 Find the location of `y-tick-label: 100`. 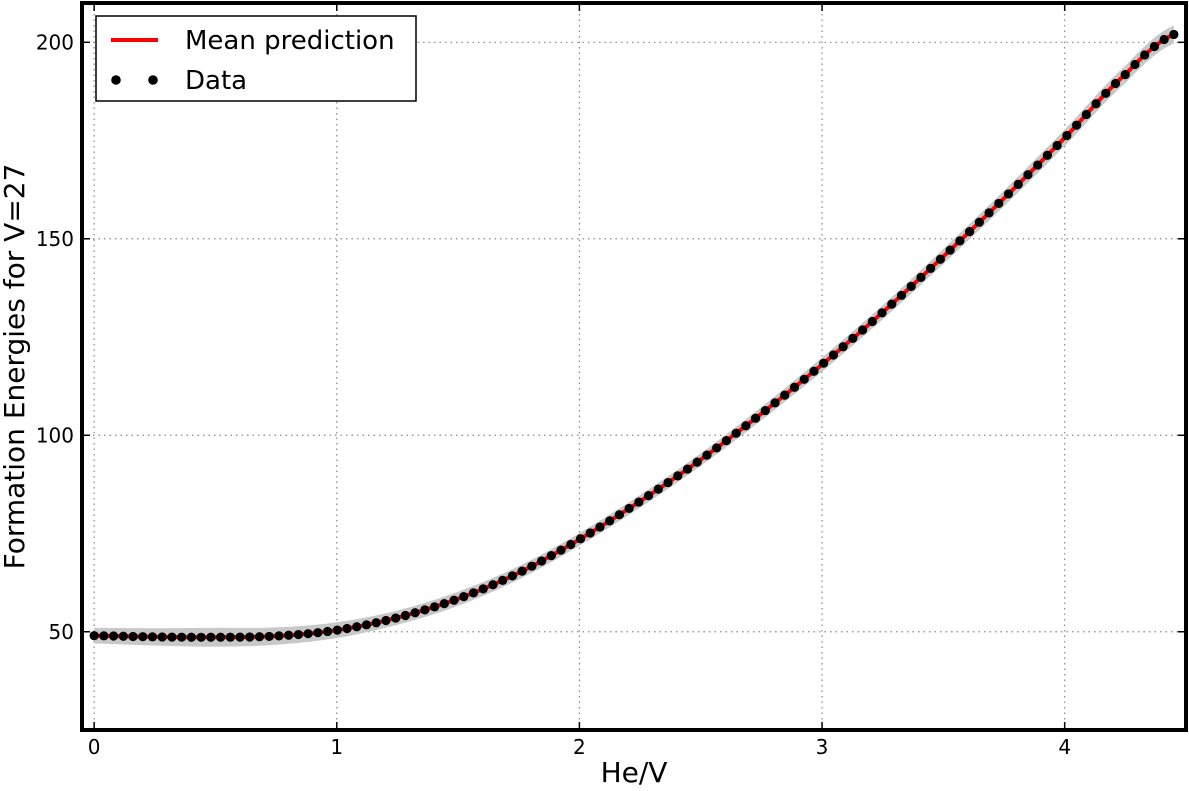

y-tick-label: 100 is located at coordinates (55, 435).